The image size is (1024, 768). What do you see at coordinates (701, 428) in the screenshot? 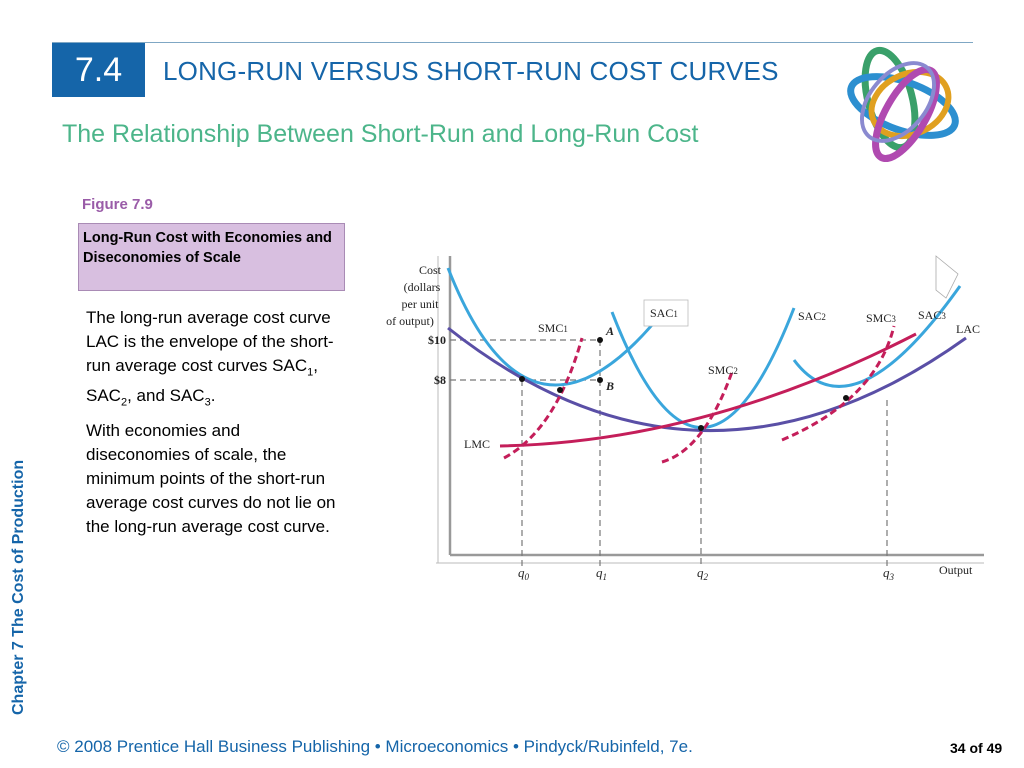
I see `point-q2-dot` at bounding box center [701, 428].